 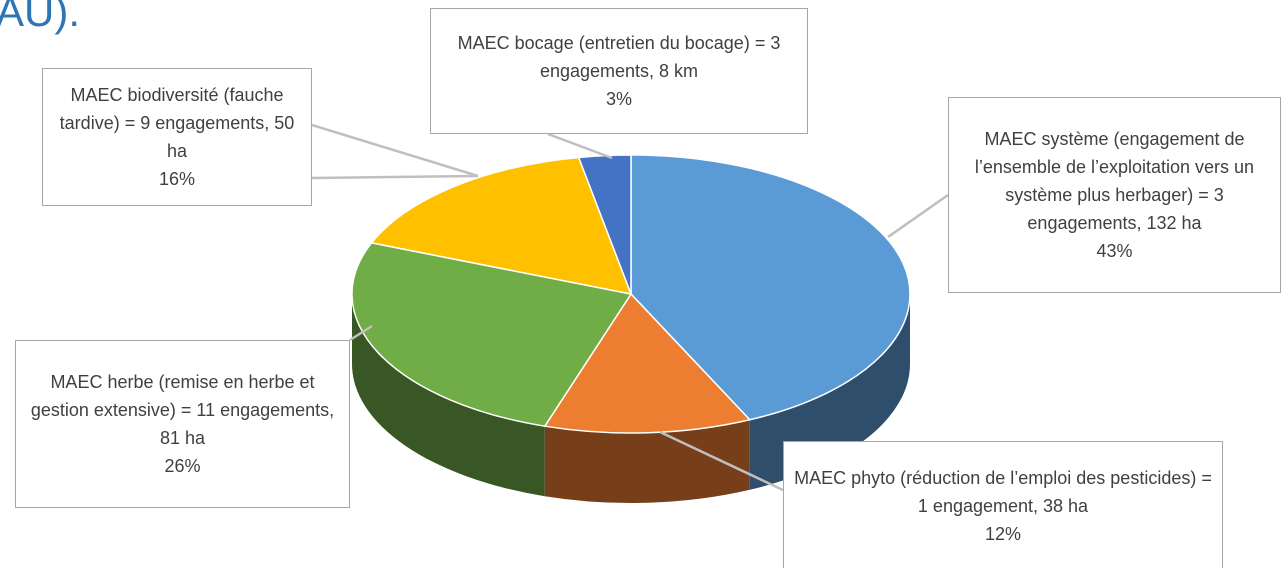 I want to click on value-label: 16%, so click(x=177, y=179).